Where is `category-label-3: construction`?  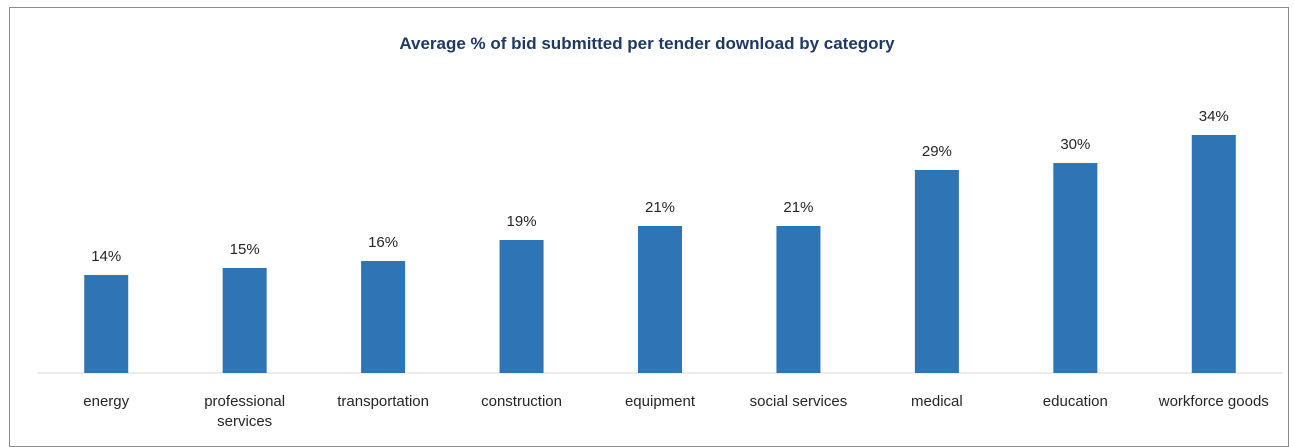 category-label-3: construction is located at coordinates (521, 401).